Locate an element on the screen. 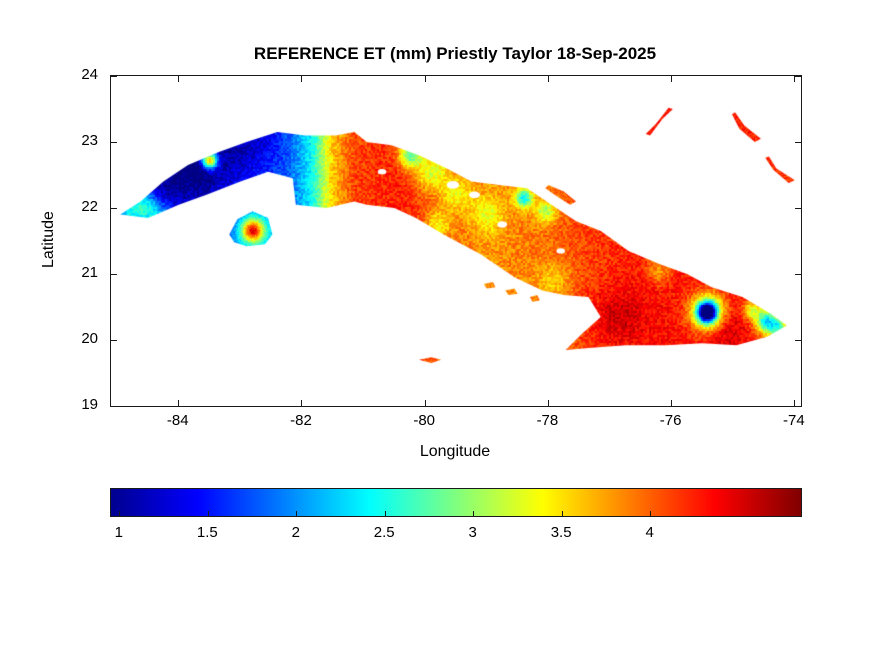 This screenshot has width=875, height=656. x-tick-label: -76 is located at coordinates (670, 420).